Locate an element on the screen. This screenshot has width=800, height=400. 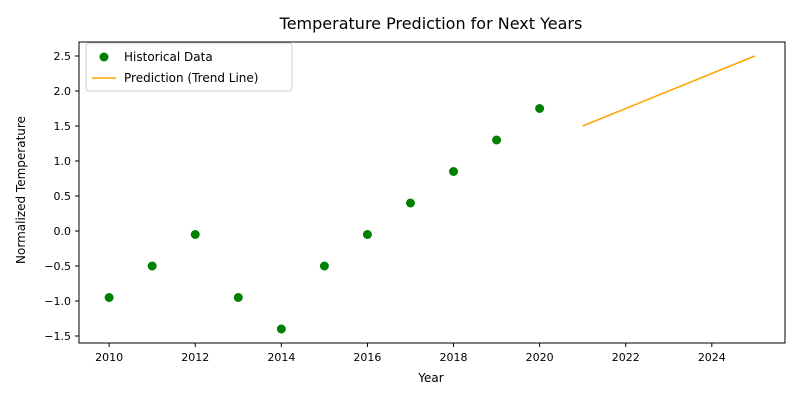
y-tick-label: 1.0 is located at coordinates (63, 161).